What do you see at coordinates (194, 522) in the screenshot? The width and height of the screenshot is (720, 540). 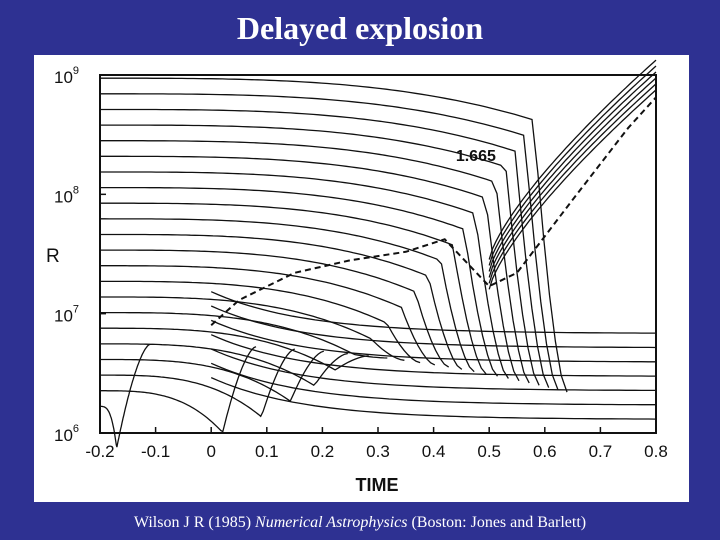 I see `caption-author-year: Wilson J R (1985)` at bounding box center [194, 522].